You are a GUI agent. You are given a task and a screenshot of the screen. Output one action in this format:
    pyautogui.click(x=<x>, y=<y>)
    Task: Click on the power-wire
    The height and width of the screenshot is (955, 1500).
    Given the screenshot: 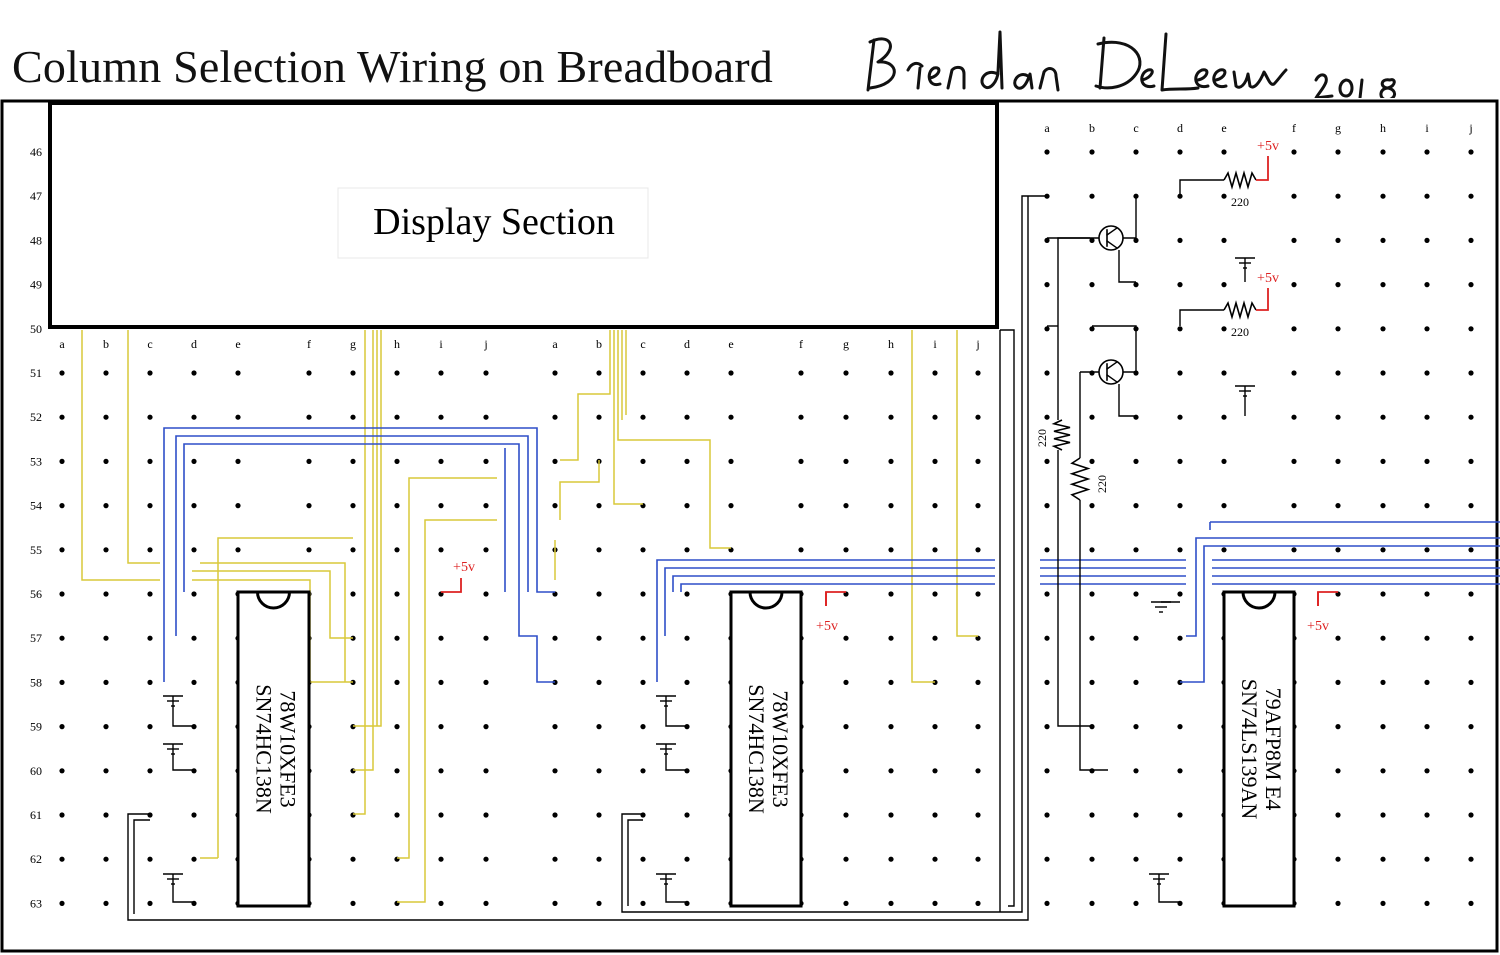 What is the action you would take?
    pyautogui.click(x=1327, y=598)
    